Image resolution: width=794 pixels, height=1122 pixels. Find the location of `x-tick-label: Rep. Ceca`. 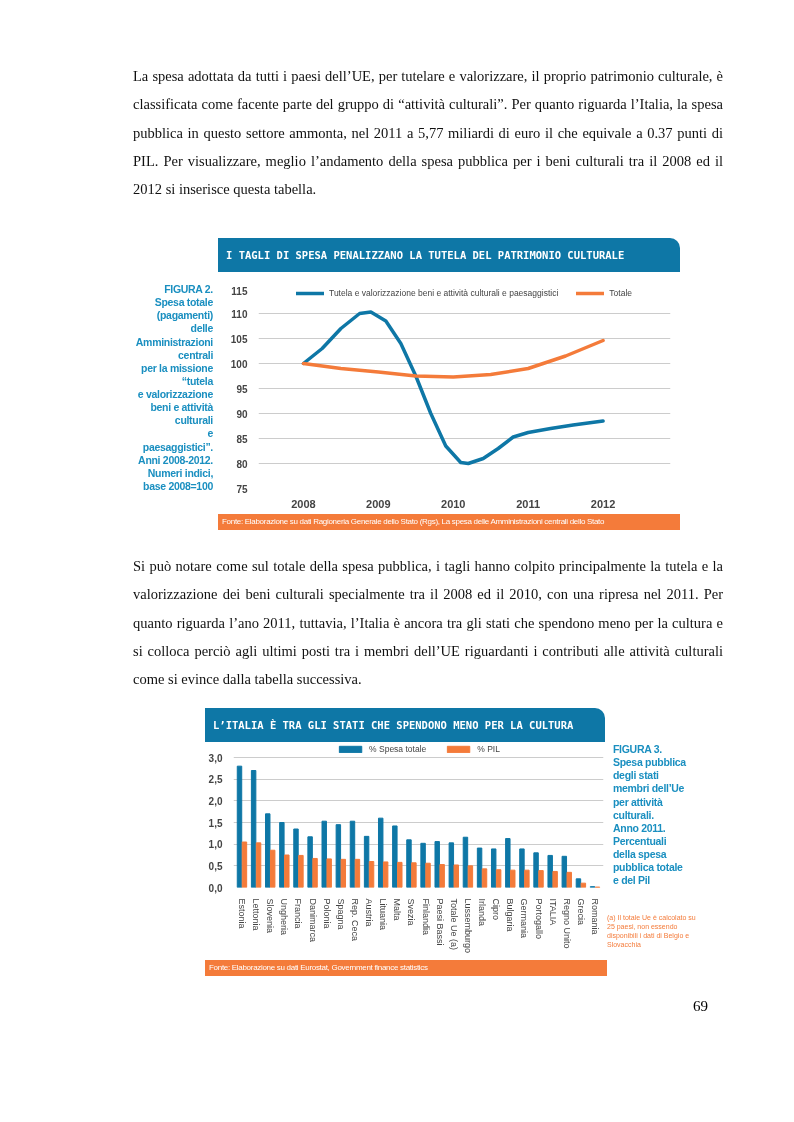

x-tick-label: Rep. Ceca is located at coordinates (354, 920).